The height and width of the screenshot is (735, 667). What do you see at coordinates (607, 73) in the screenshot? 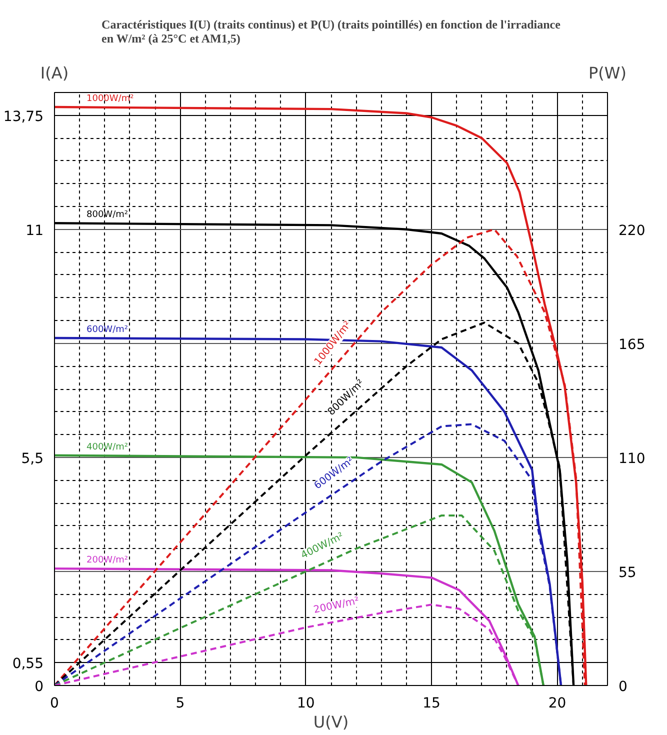
I see `y2-axis-title: P(W)` at bounding box center [607, 73].